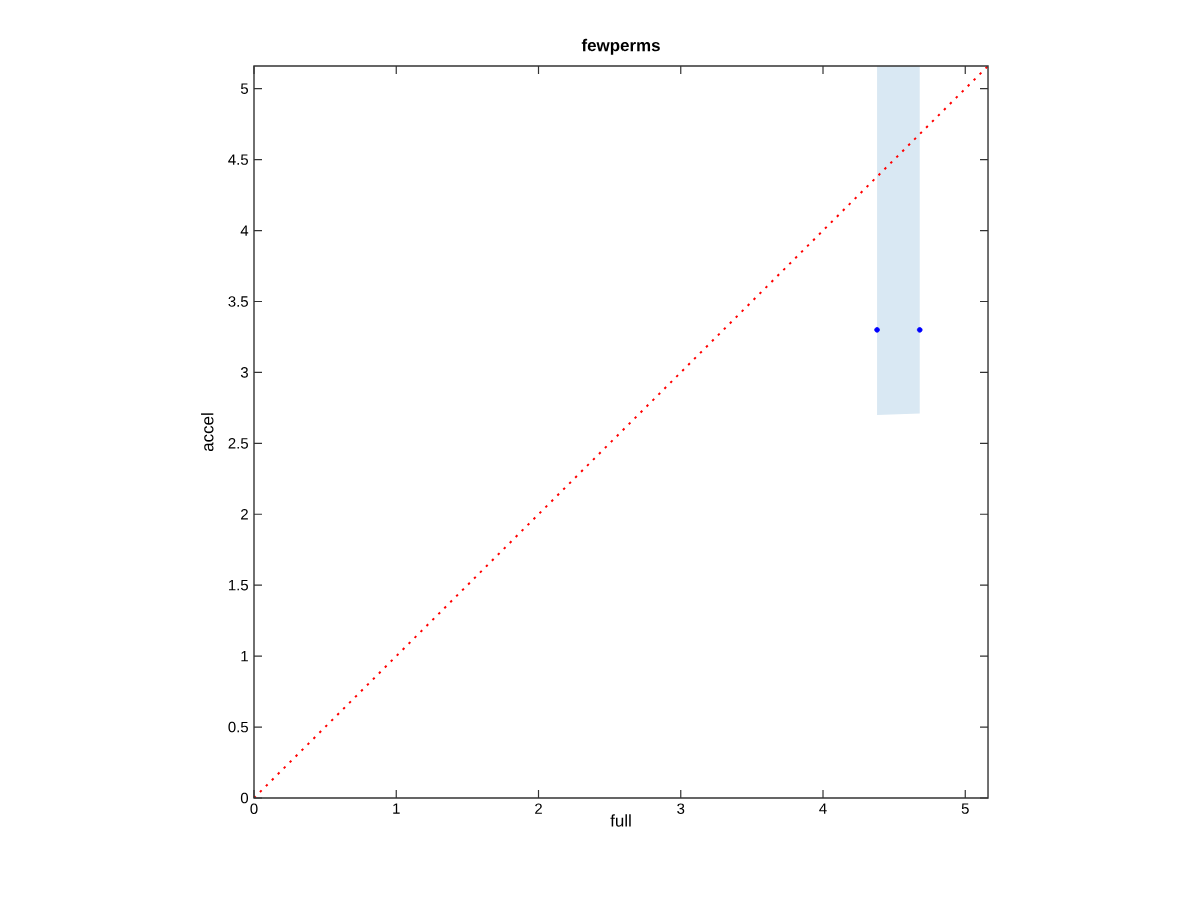 This screenshot has height=900, width=1200. What do you see at coordinates (620, 820) in the screenshot?
I see `x-axis-title: full` at bounding box center [620, 820].